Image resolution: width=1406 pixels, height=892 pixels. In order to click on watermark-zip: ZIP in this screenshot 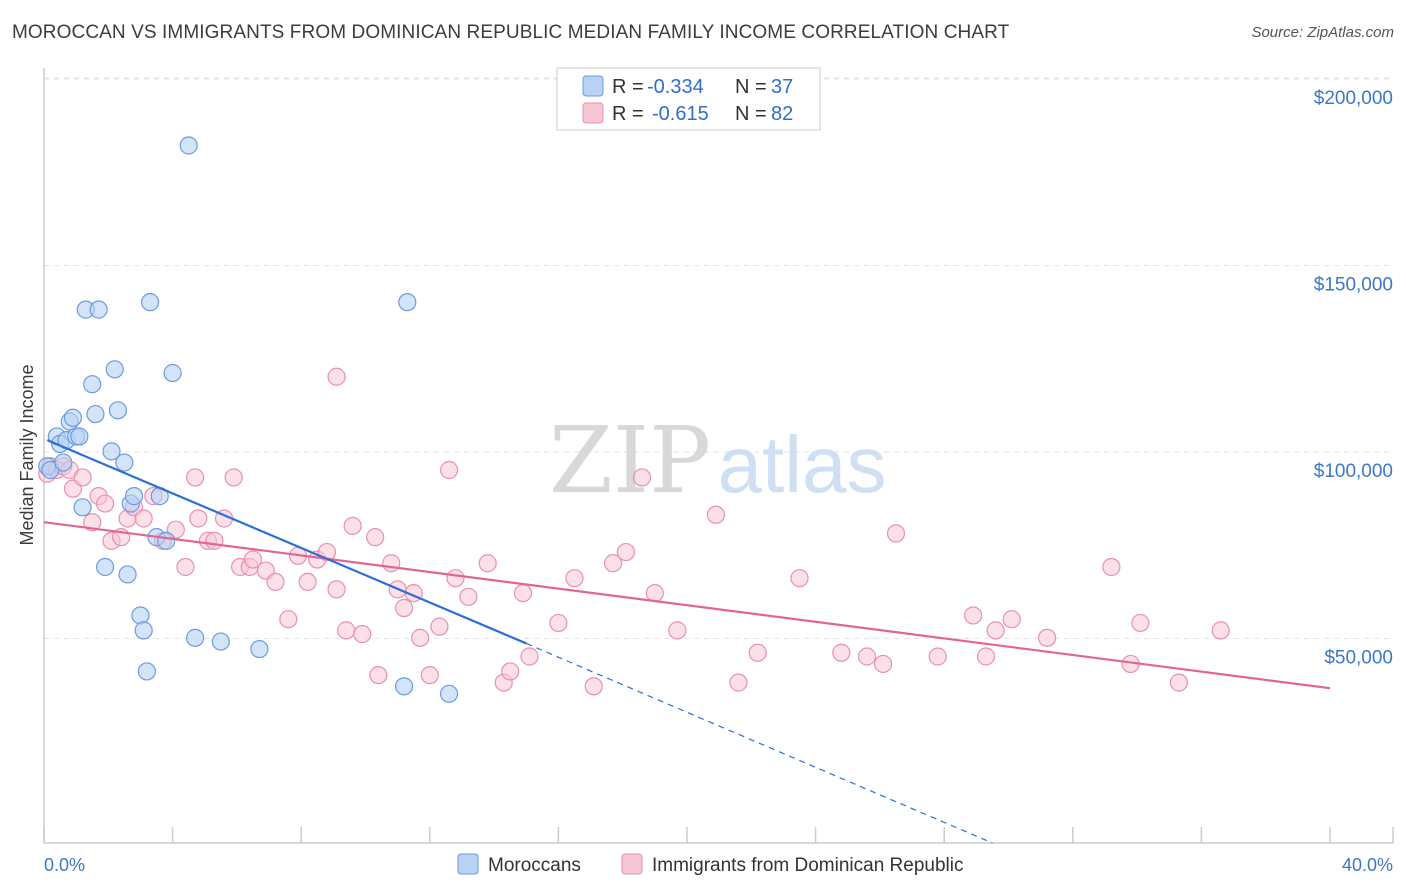, I will do `click(630, 460)`.